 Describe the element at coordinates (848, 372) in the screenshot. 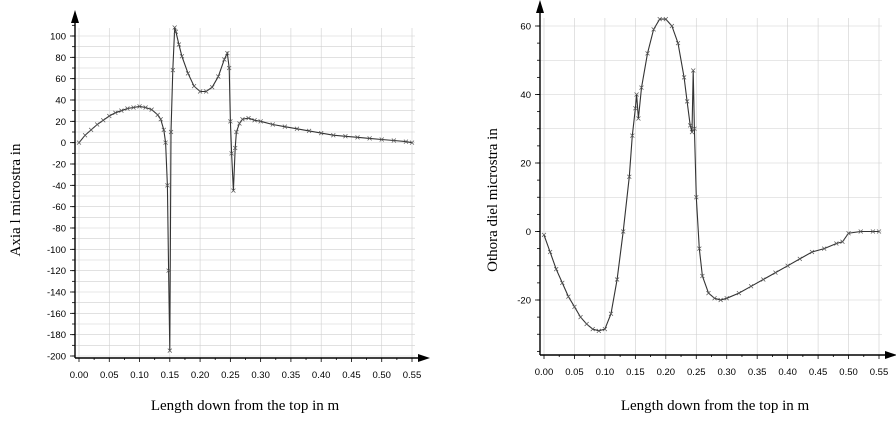

I see `x-tick-label: 0.50` at that location.